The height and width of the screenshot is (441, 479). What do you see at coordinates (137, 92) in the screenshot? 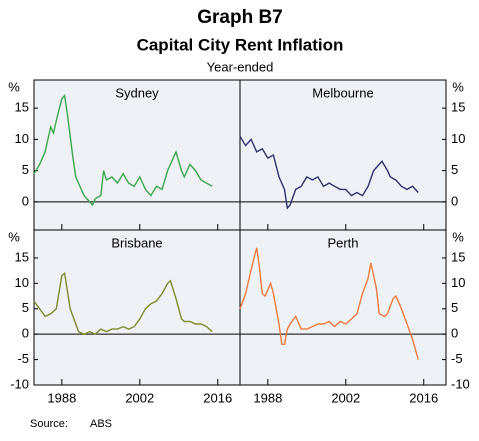
I see `panel-title: Sydney` at bounding box center [137, 92].